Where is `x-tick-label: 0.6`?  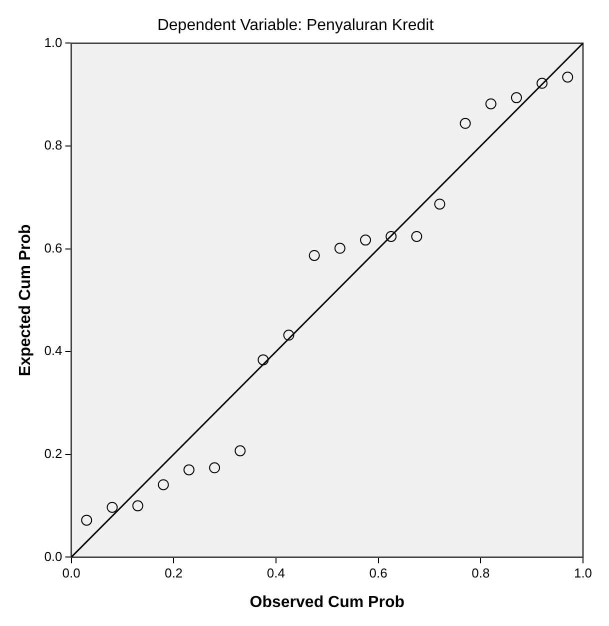 x-tick-label: 0.6 is located at coordinates (378, 573).